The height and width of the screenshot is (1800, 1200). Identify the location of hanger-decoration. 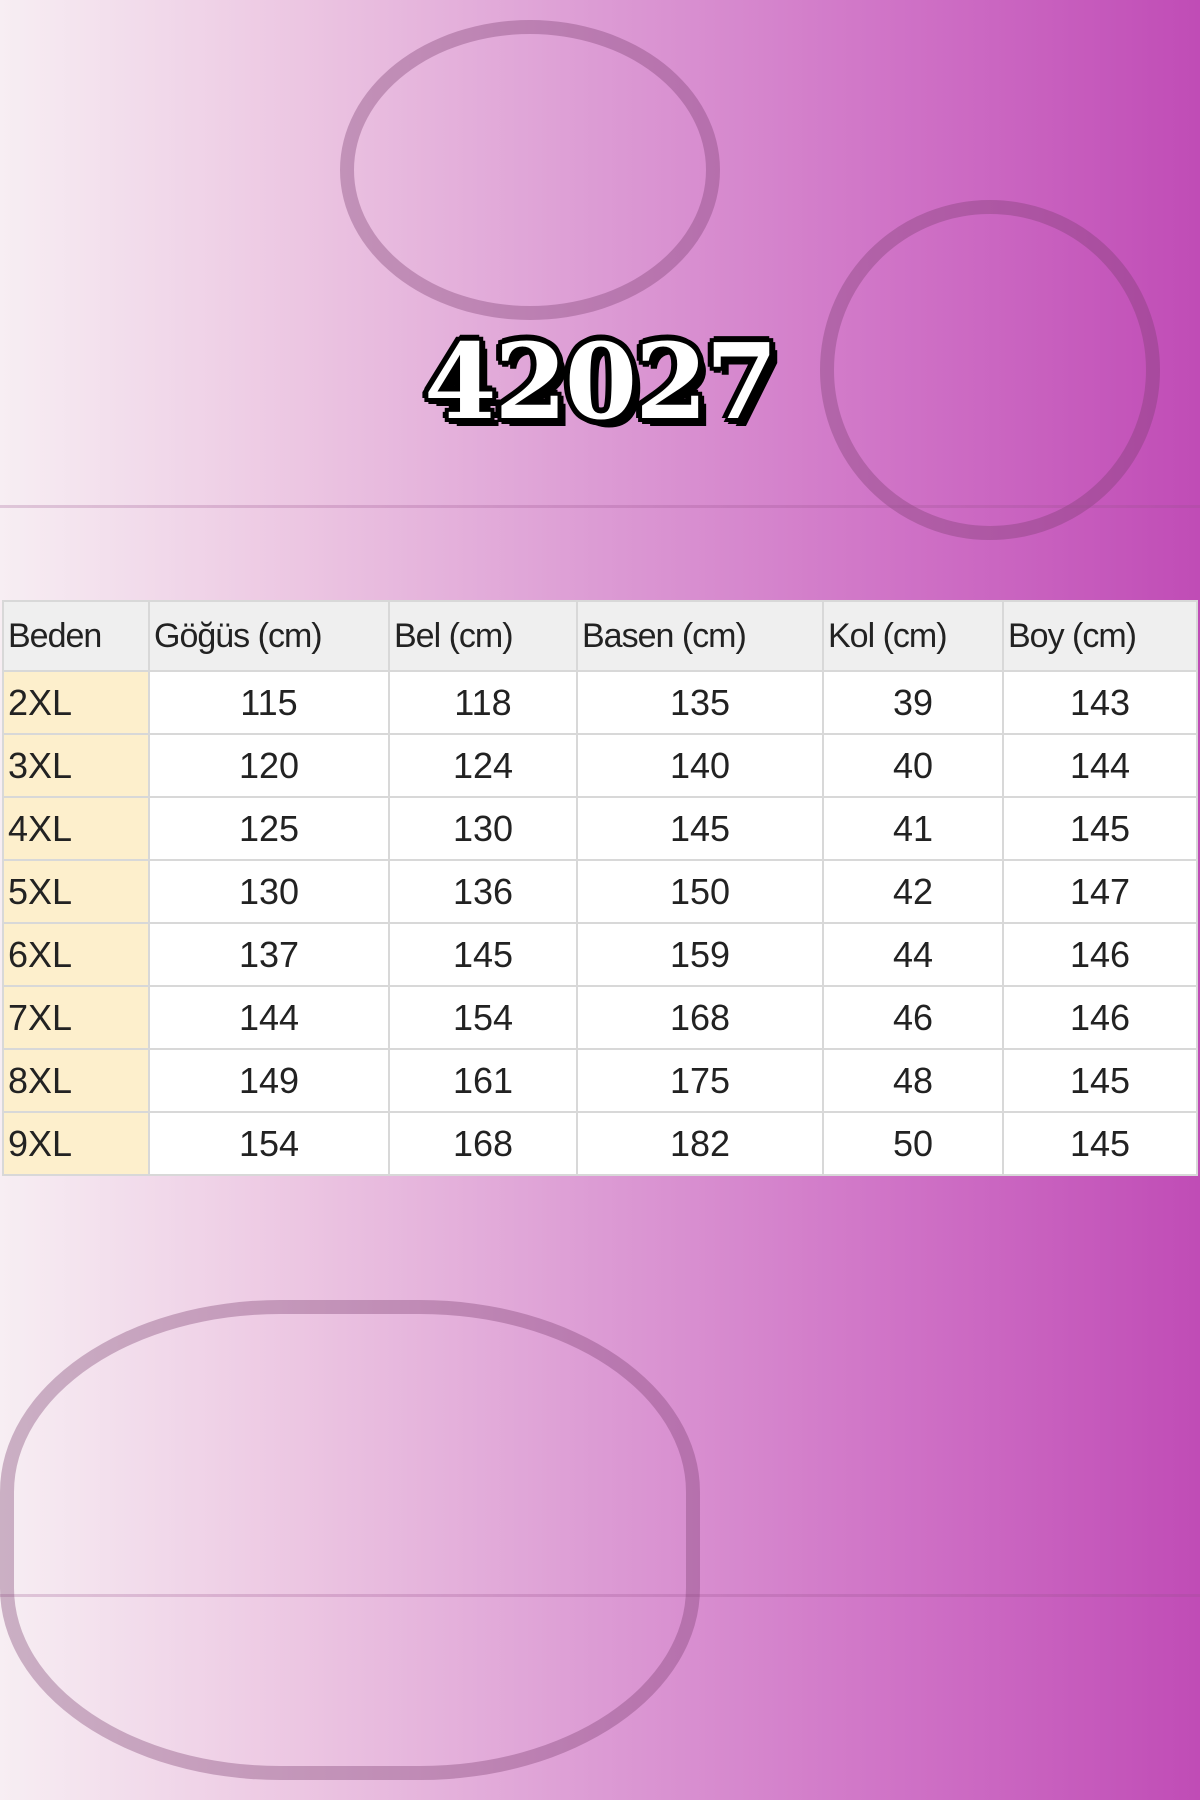
(530, 170).